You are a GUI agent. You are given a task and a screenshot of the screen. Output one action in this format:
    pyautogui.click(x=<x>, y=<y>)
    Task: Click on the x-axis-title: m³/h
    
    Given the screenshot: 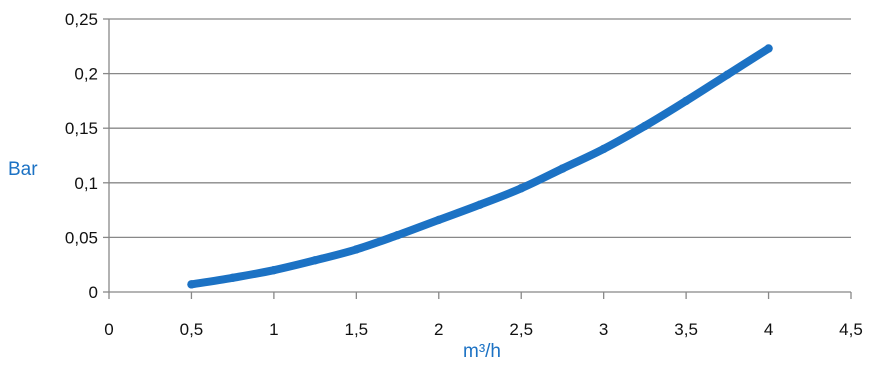 What is the action you would take?
    pyautogui.click(x=482, y=351)
    